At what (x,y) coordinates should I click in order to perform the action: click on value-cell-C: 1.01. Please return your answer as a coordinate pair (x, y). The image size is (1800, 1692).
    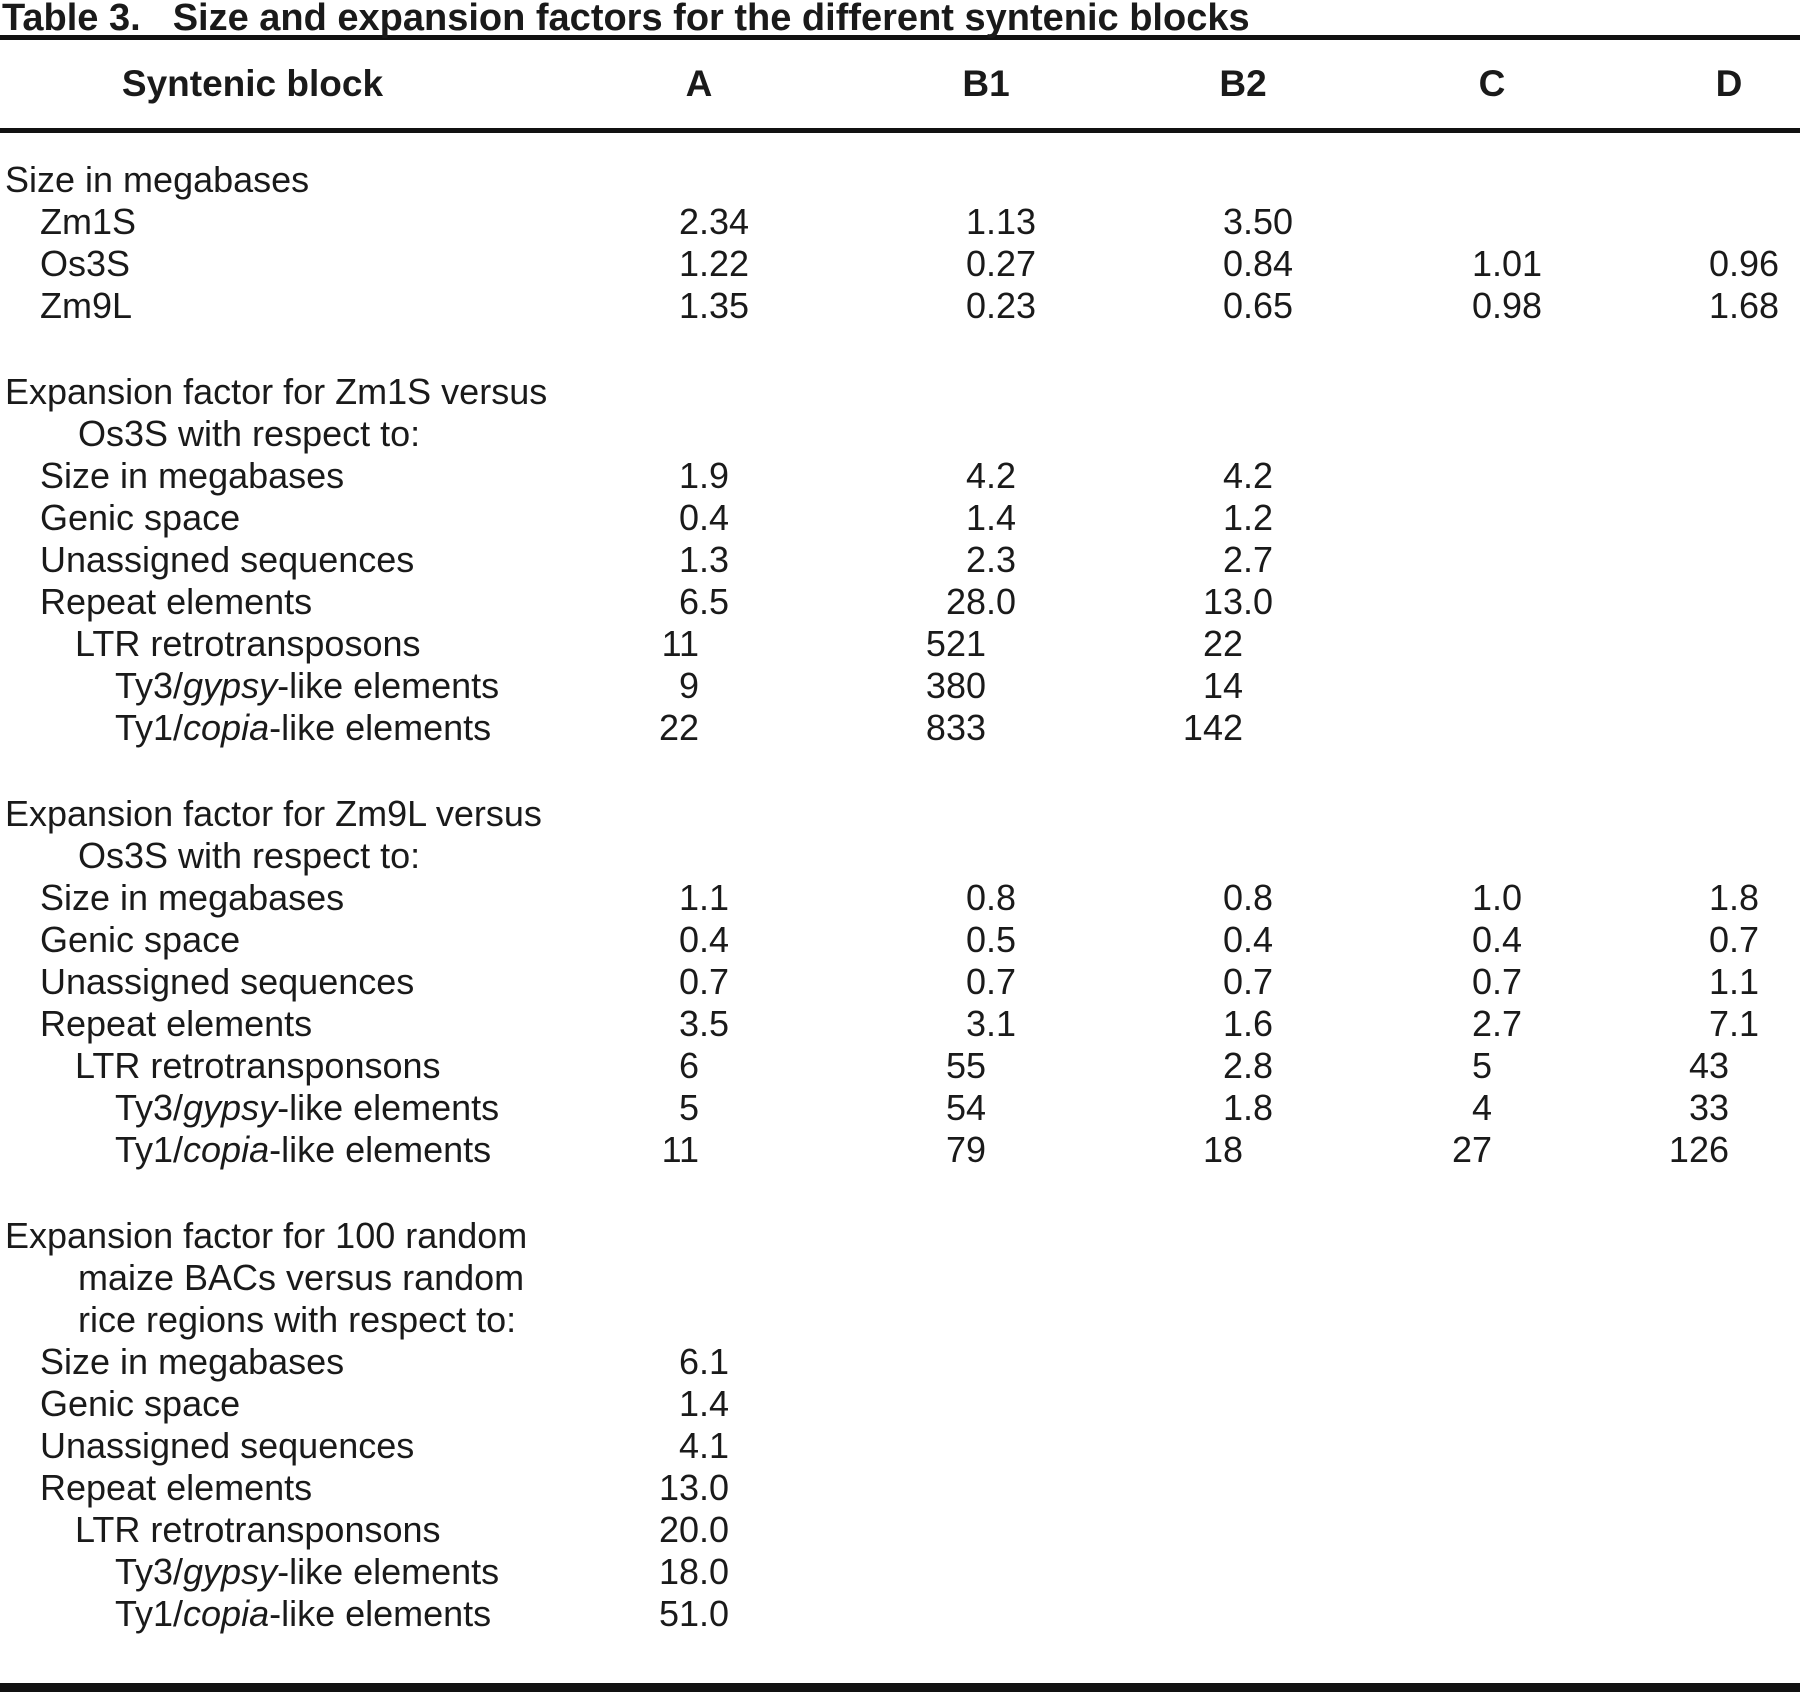
    Looking at the image, I should click on (1507, 263).